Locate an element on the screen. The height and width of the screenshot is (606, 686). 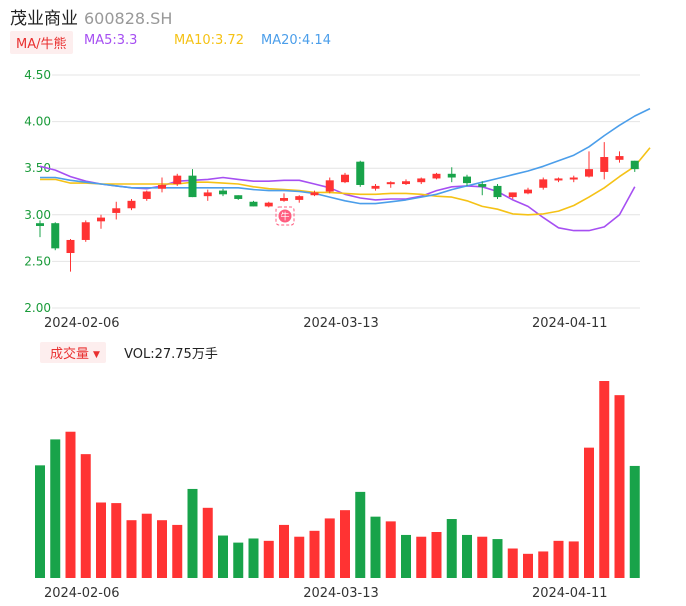
y-tick-label: 2.50 is located at coordinates (37, 261).